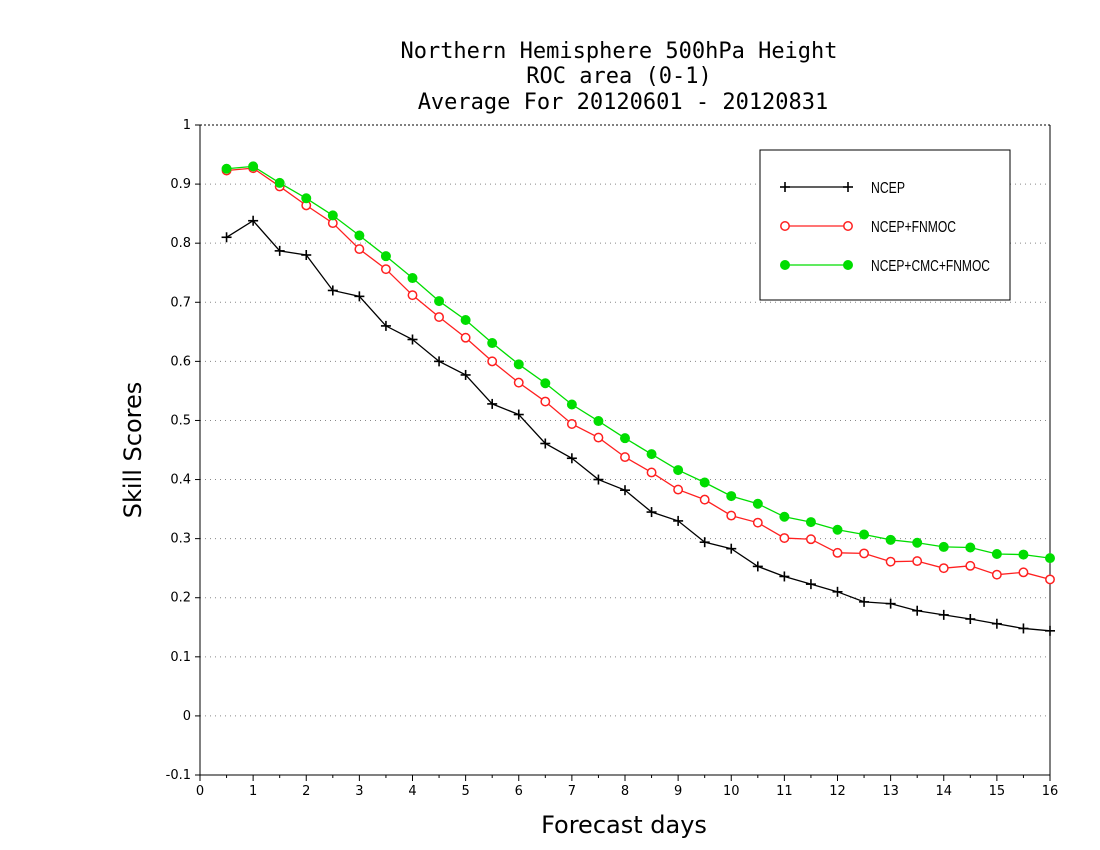 This screenshot has width=1100, height=850. I want to click on chart-title-line-2: ROC area (0-1), so click(618, 76).